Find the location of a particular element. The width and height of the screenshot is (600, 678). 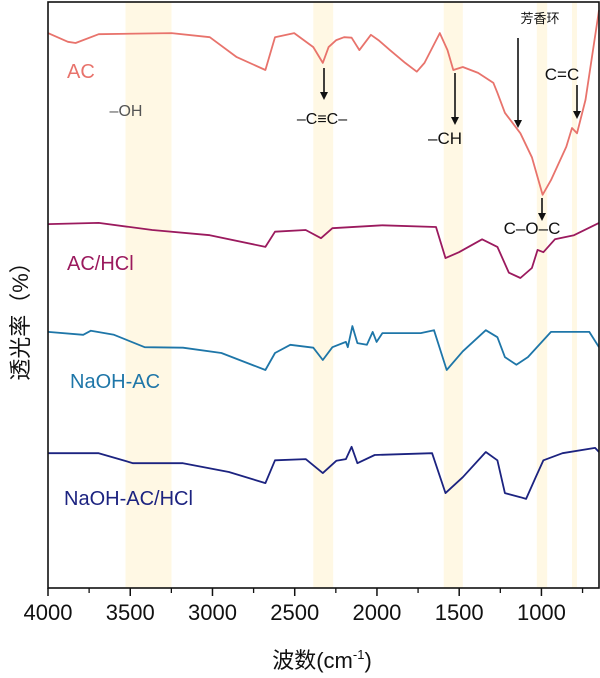

y-axis-title: 透光率（%） is located at coordinates (20, 316).